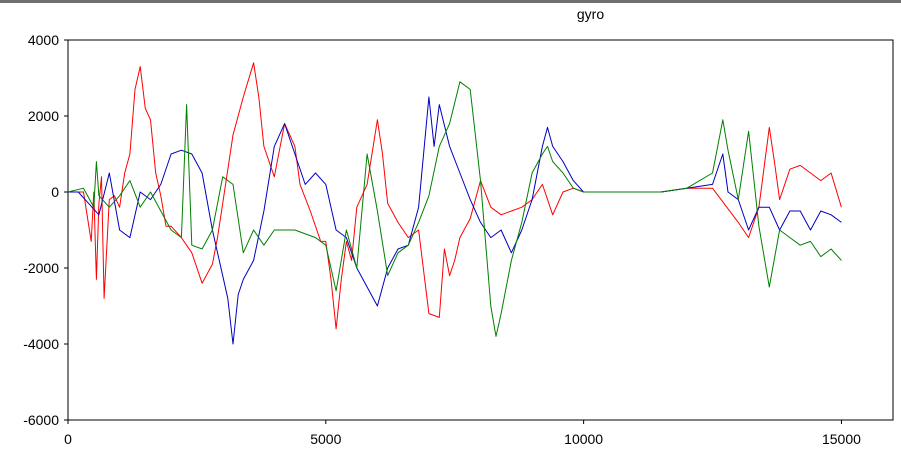 This screenshot has width=901, height=461. Describe the element at coordinates (450, 1) in the screenshot. I see `window-top-border` at that location.